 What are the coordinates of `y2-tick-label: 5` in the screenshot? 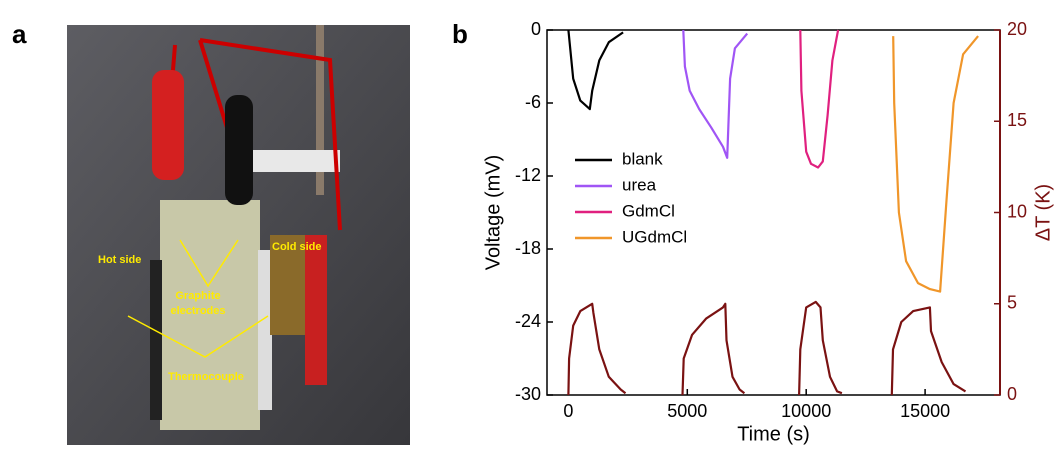 It's located at (1012, 303).